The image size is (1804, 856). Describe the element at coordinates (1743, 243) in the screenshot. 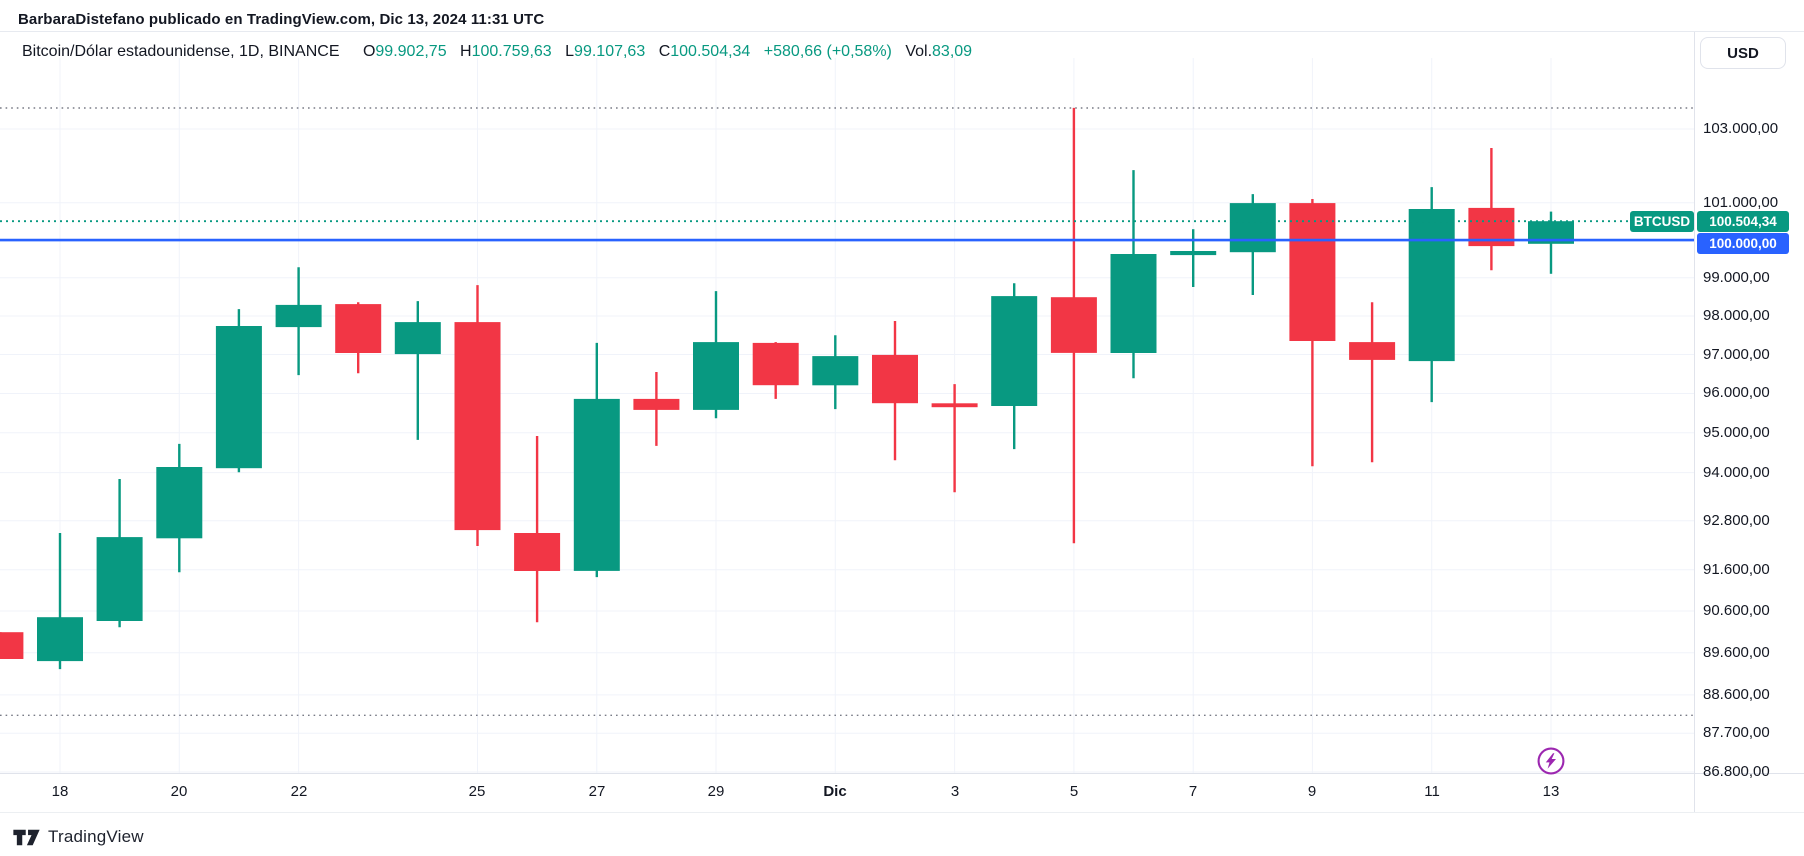

I see `round-level-price-tag: 100.000,00` at that location.